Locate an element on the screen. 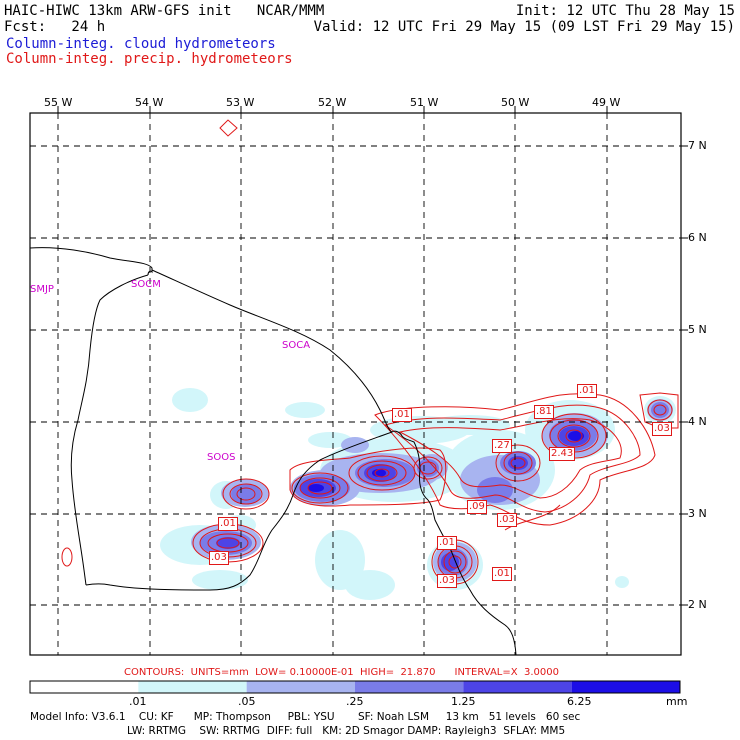 The height and width of the screenshot is (740, 740). colorbar-tick: .05 is located at coordinates (247, 701).